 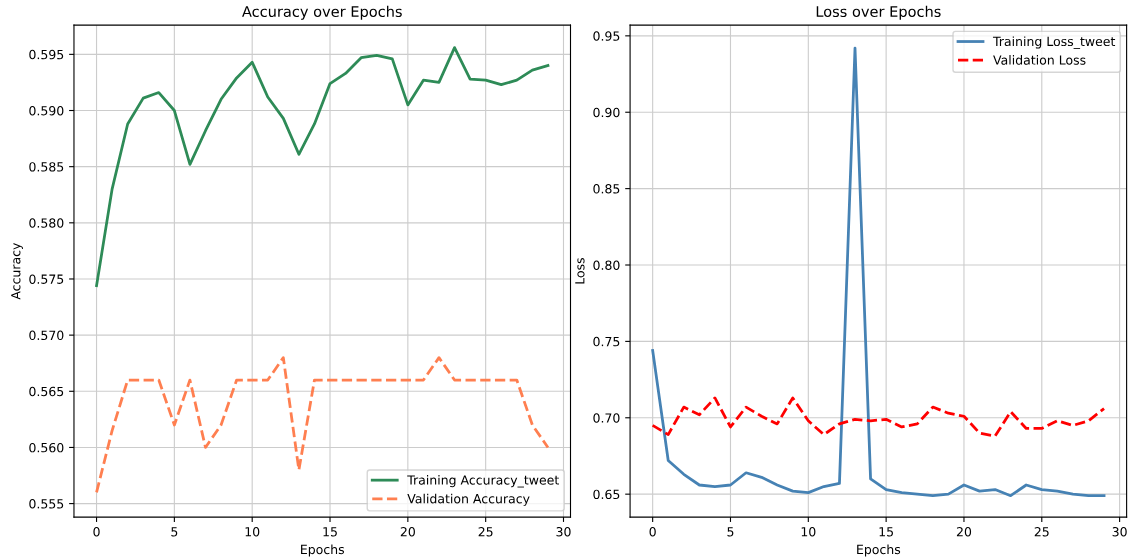 What do you see at coordinates (606, 189) in the screenshot?
I see `y-tick-label: 0.85` at bounding box center [606, 189].